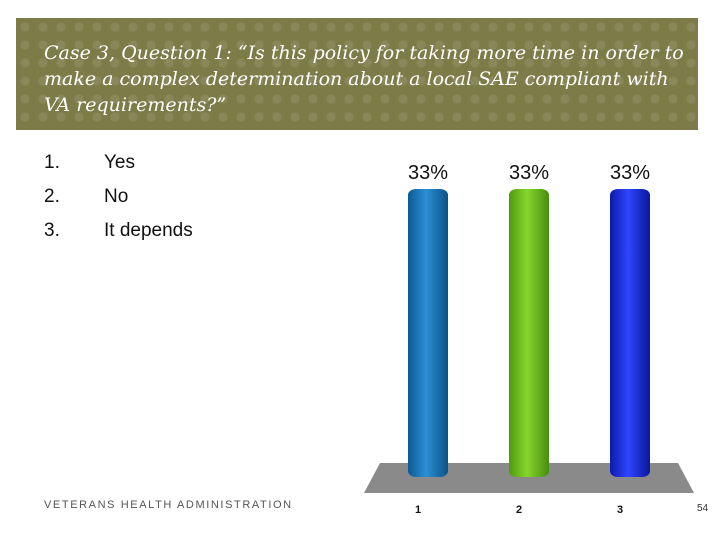 The width and height of the screenshot is (720, 540). What do you see at coordinates (148, 230) in the screenshot?
I see `option-label: It depends` at bounding box center [148, 230].